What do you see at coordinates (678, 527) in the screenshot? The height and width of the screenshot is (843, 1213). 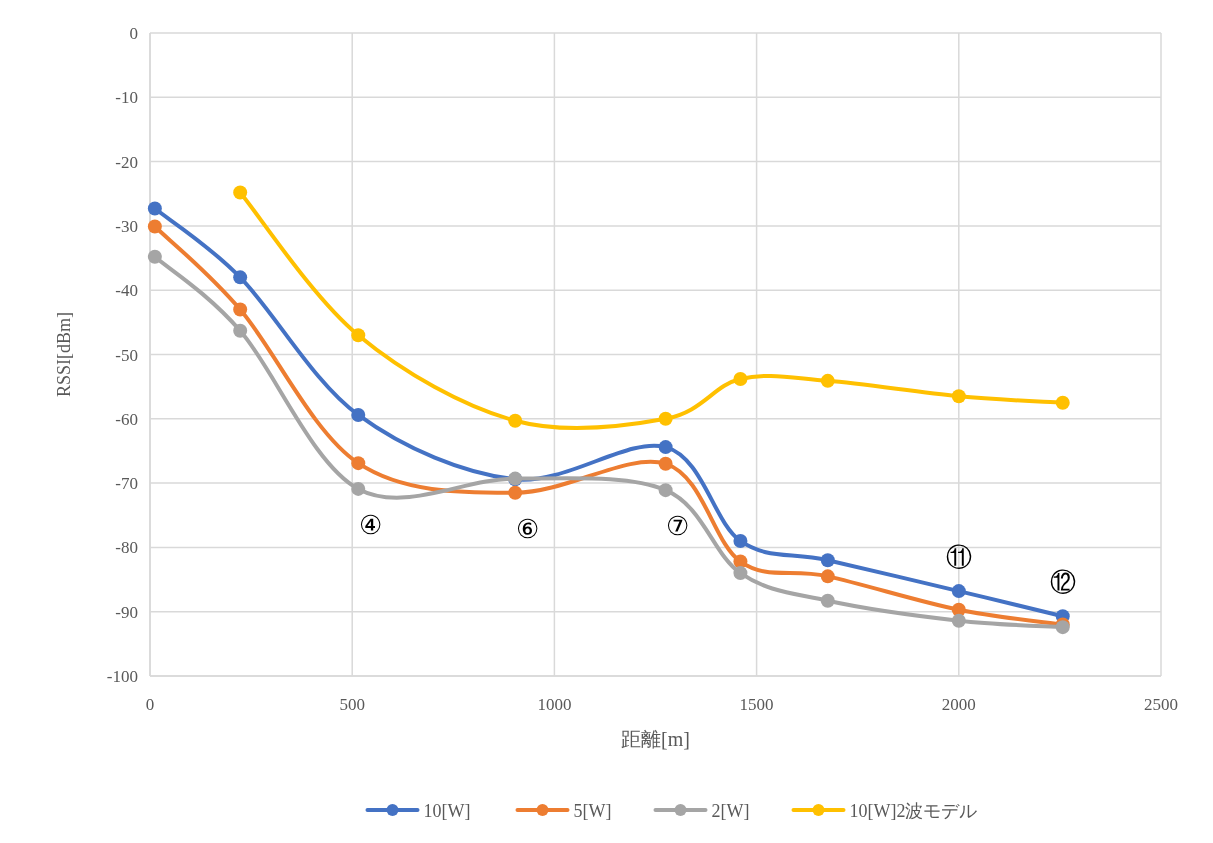 I see `annotation: ⑦` at bounding box center [678, 527].